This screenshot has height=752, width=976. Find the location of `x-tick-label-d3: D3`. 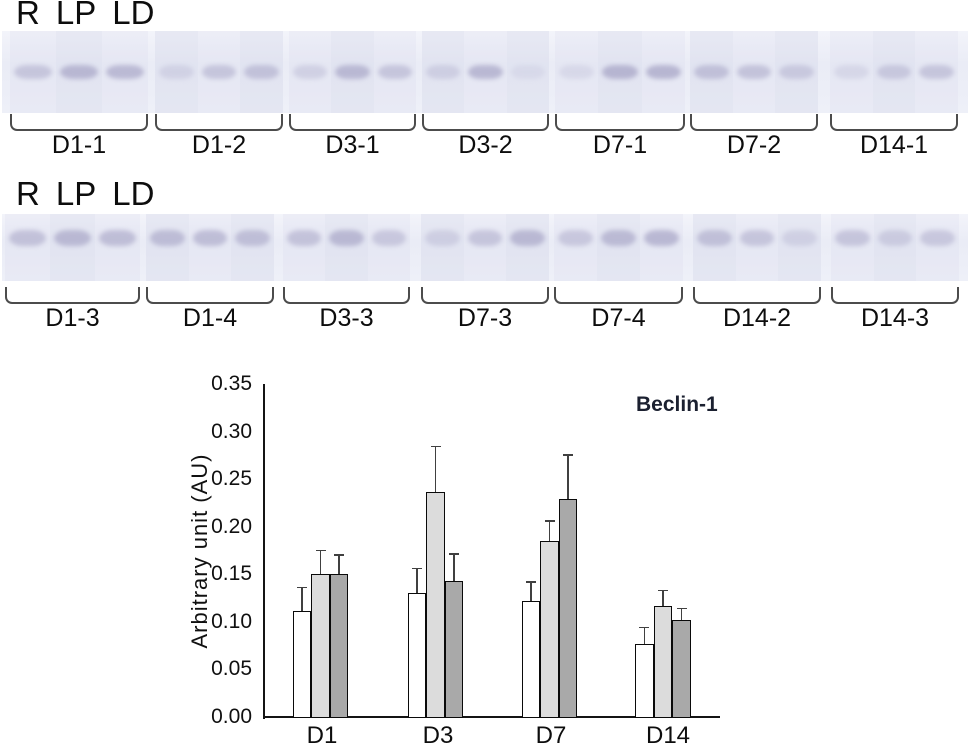

x-tick-label-d3: D3 is located at coordinates (438, 735).